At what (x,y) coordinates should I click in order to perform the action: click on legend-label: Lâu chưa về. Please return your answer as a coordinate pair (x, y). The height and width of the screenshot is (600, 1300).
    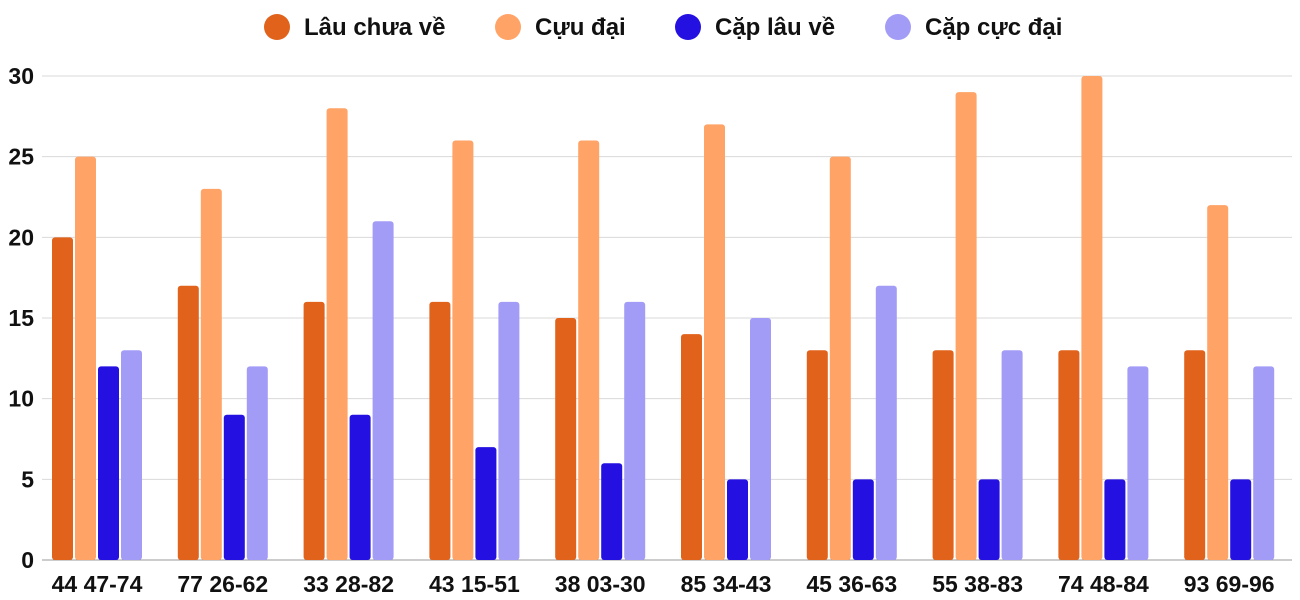
    Looking at the image, I should click on (374, 27).